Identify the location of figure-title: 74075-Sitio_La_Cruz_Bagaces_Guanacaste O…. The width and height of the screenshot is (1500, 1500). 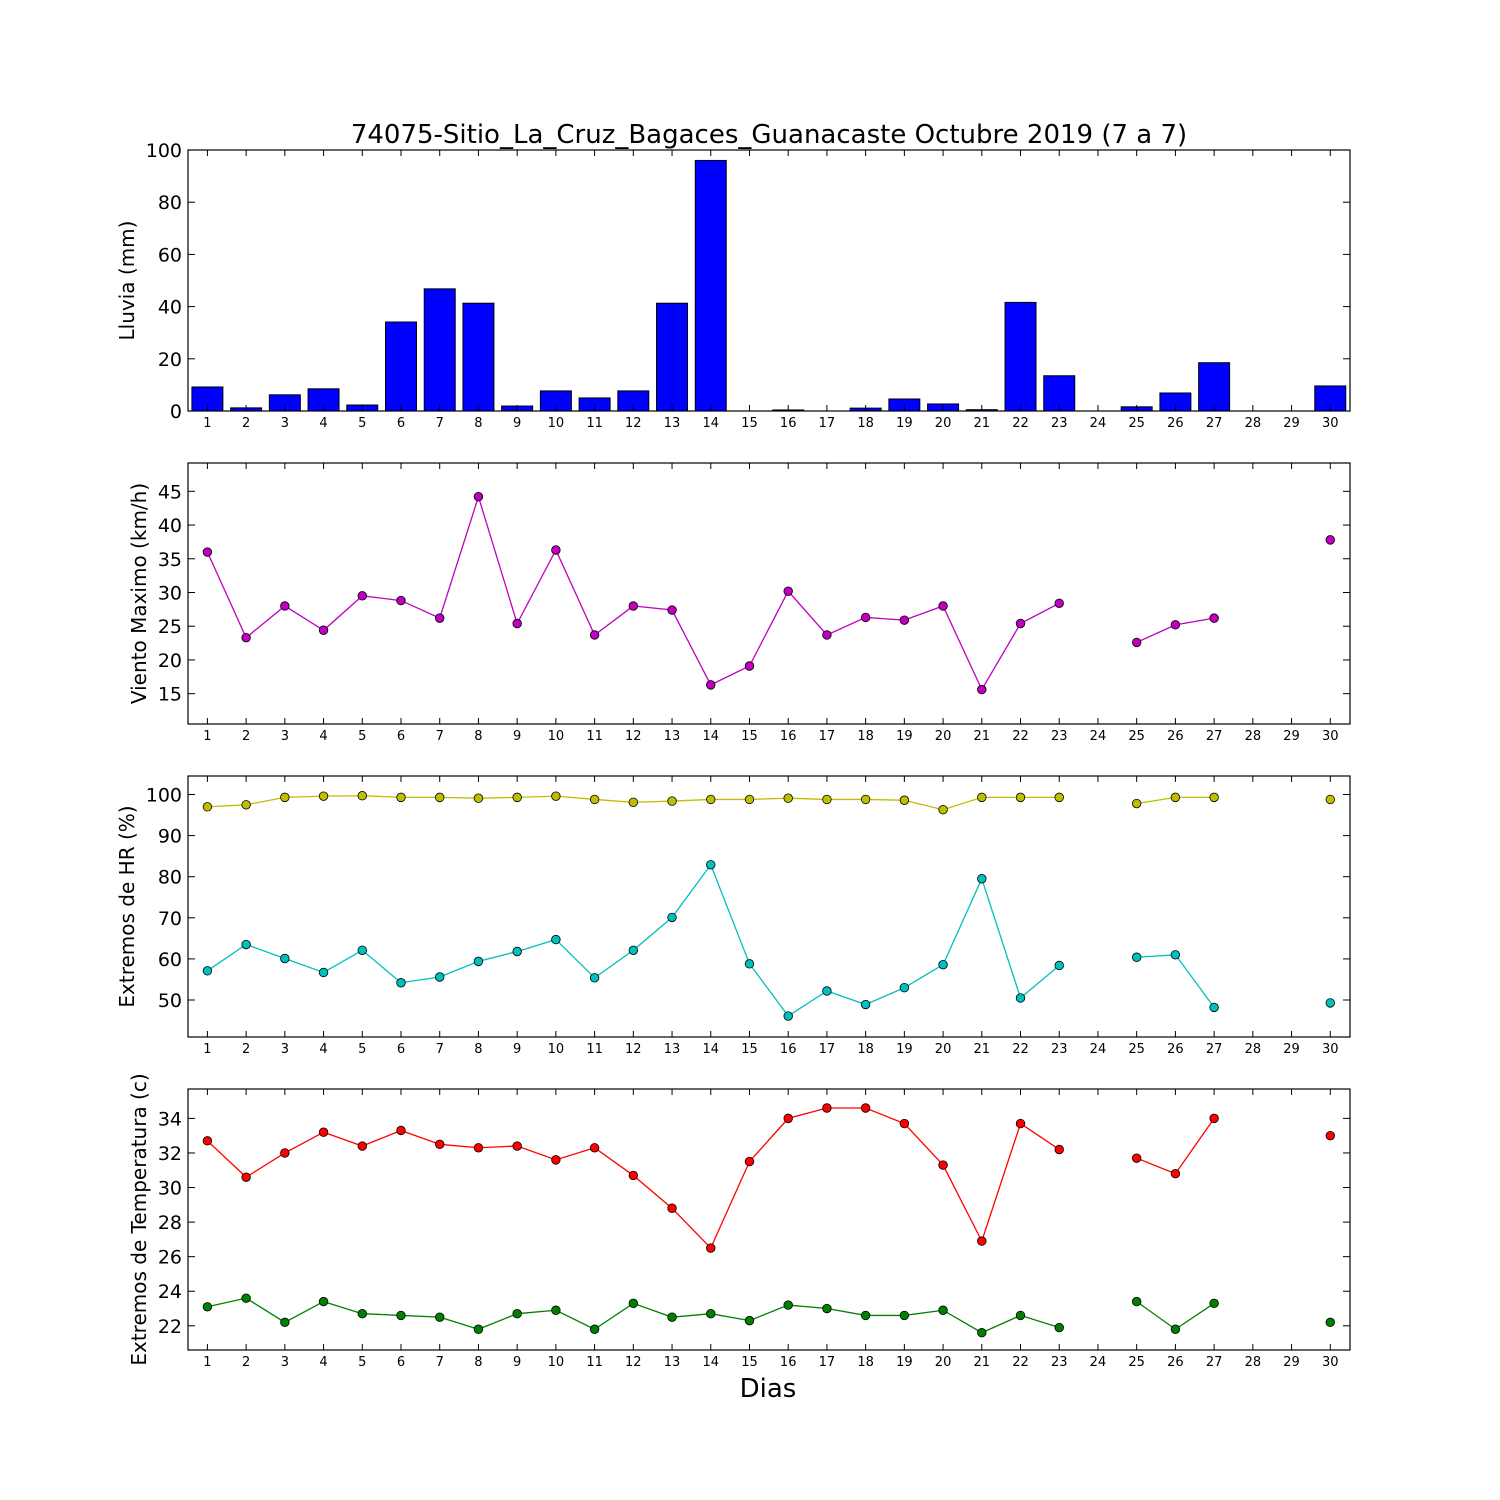
(769, 135).